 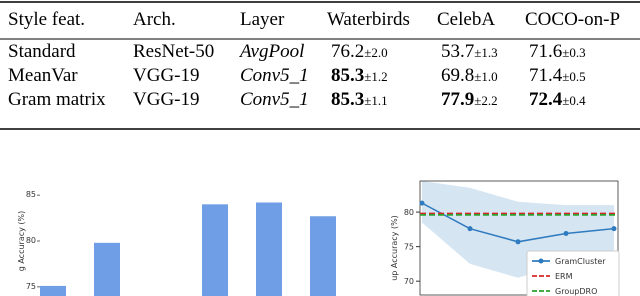 What do you see at coordinates (31, 194) in the screenshot?
I see `y-tick-label: 85` at bounding box center [31, 194].